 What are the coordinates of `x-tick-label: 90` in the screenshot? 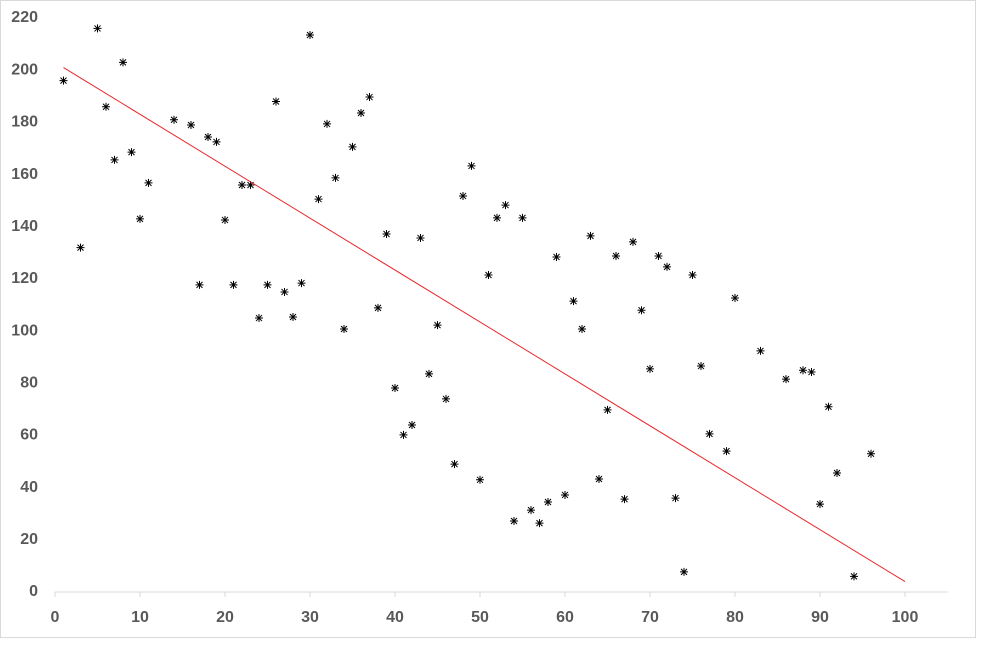 It's located at (820, 617).